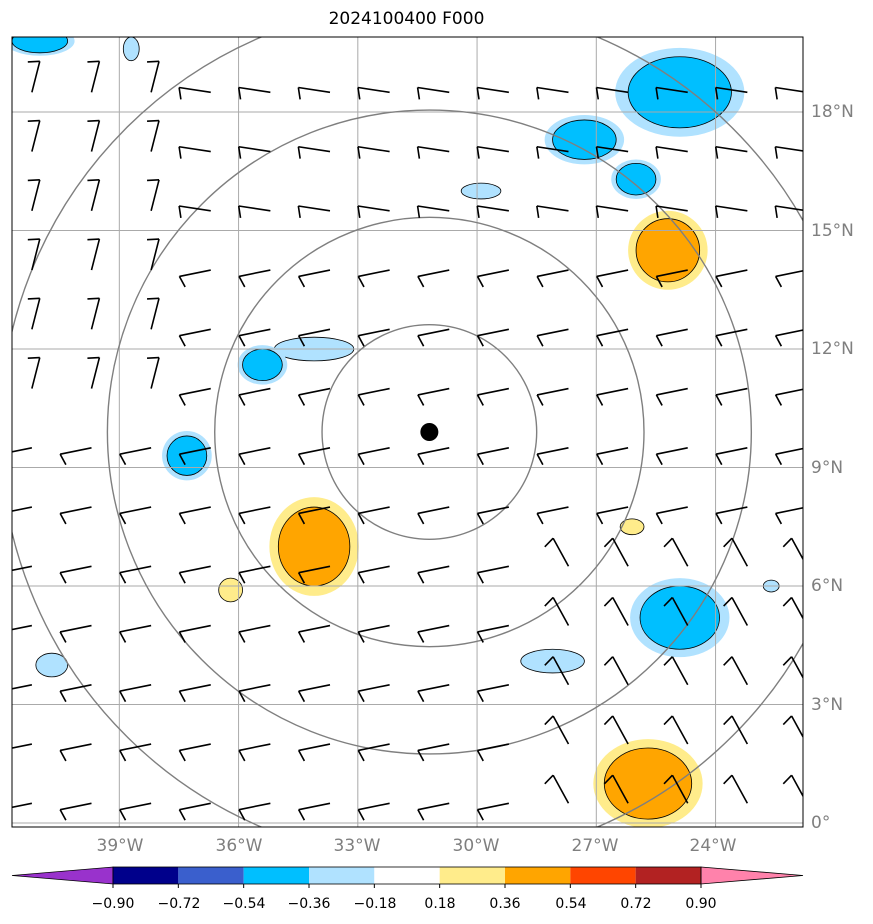 The width and height of the screenshot is (873, 924). Describe the element at coordinates (244, 904) in the screenshot. I see `colorbar-tick-label: −0.54` at that location.